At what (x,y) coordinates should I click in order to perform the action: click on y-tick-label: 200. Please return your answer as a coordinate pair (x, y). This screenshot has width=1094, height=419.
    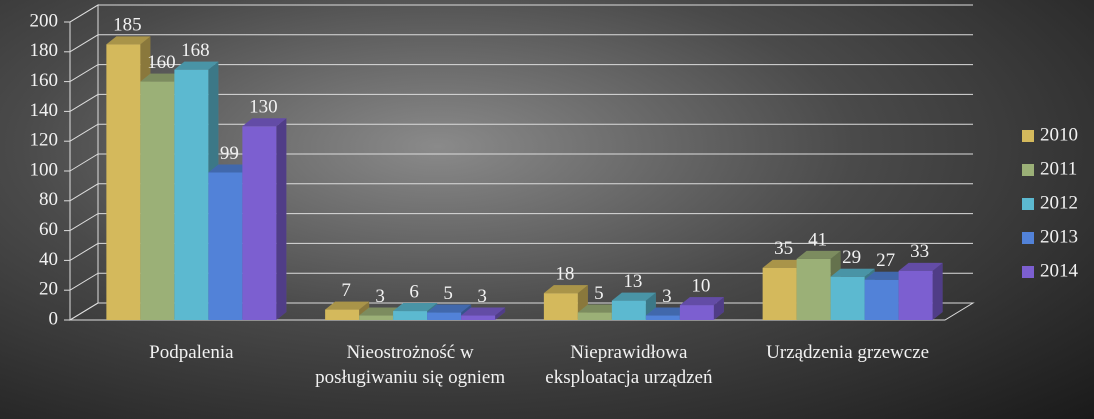
    Looking at the image, I should click on (44, 20).